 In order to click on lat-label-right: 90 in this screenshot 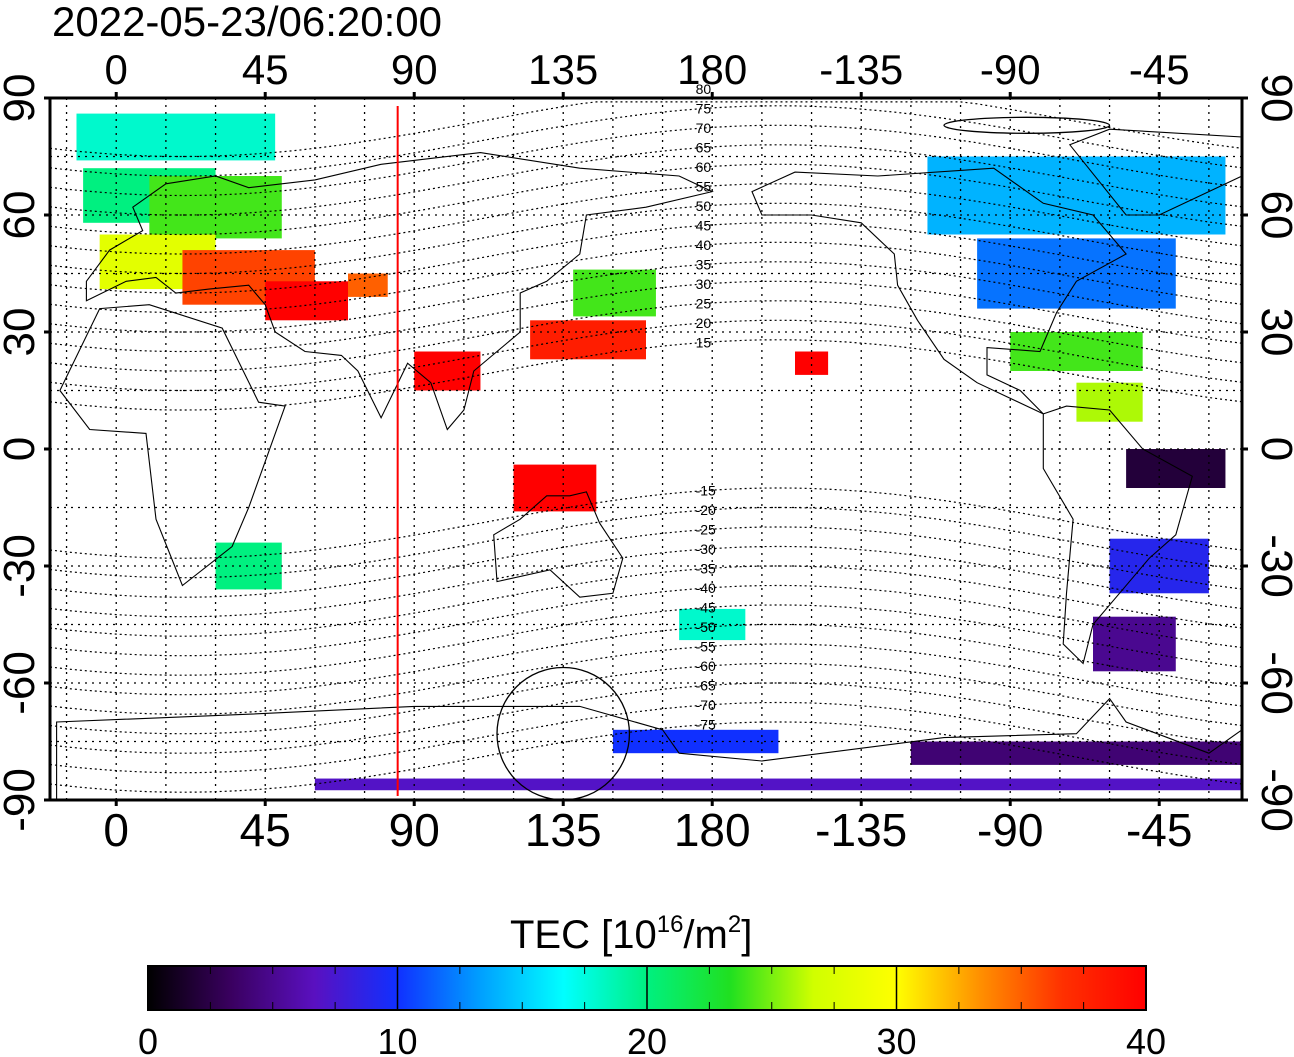, I will do `click(1273, 98)`.